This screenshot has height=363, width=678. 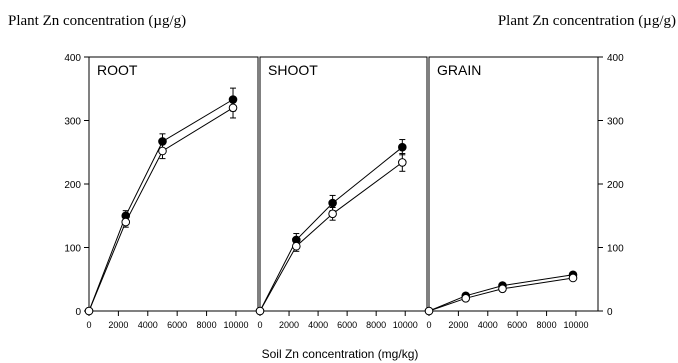 I want to click on left-y-tick-label: 200, so click(x=72, y=185).